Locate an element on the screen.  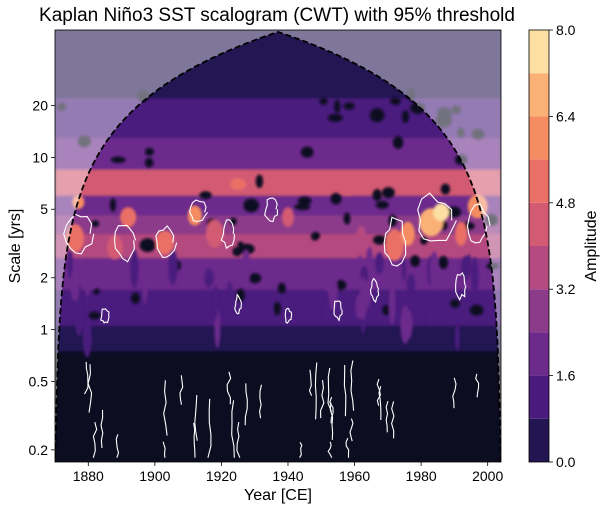
y-tick-label: 1 is located at coordinates (44, 330).